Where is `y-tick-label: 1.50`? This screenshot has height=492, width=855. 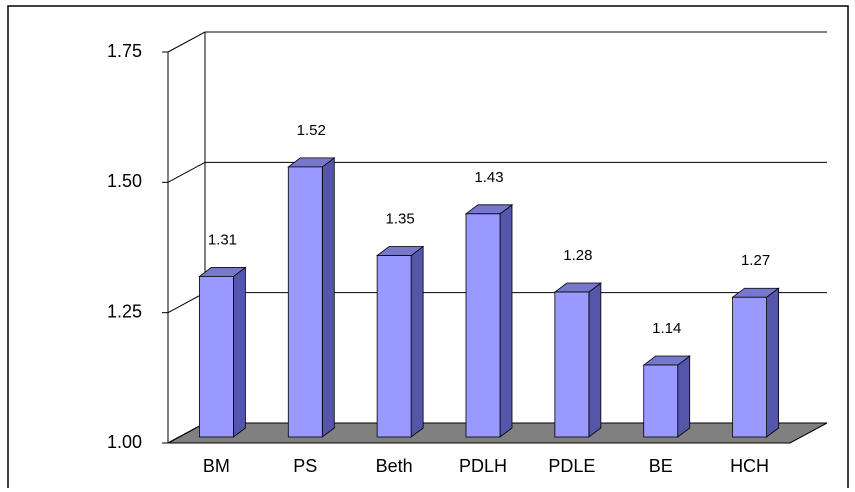 y-tick-label: 1.50 is located at coordinates (124, 181).